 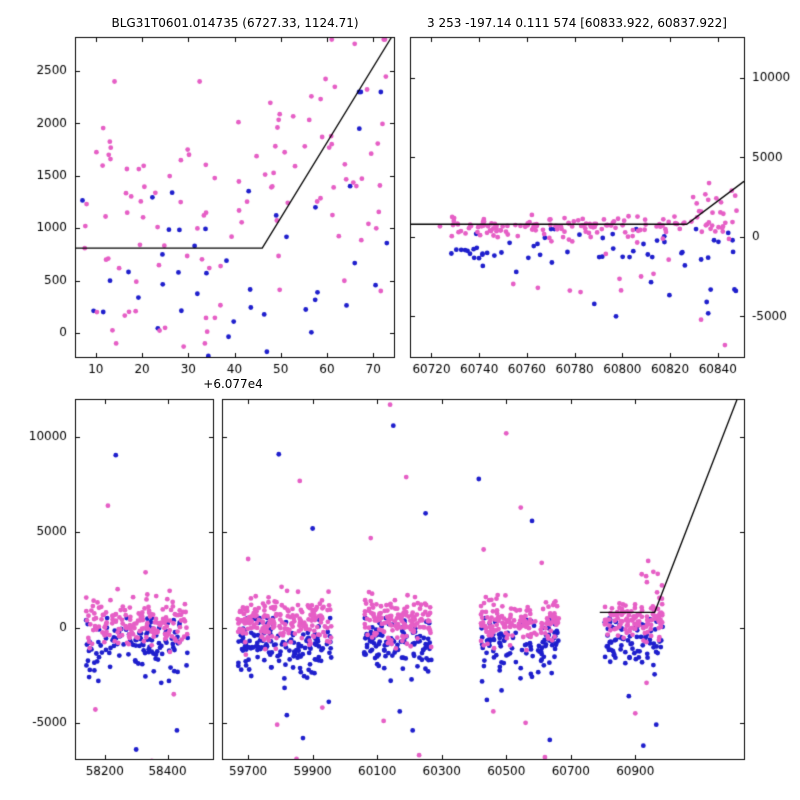 I want to click on panel-top-left-title: BLG31T0601.014735 (6727.33, 1124.71), so click(x=235, y=23).